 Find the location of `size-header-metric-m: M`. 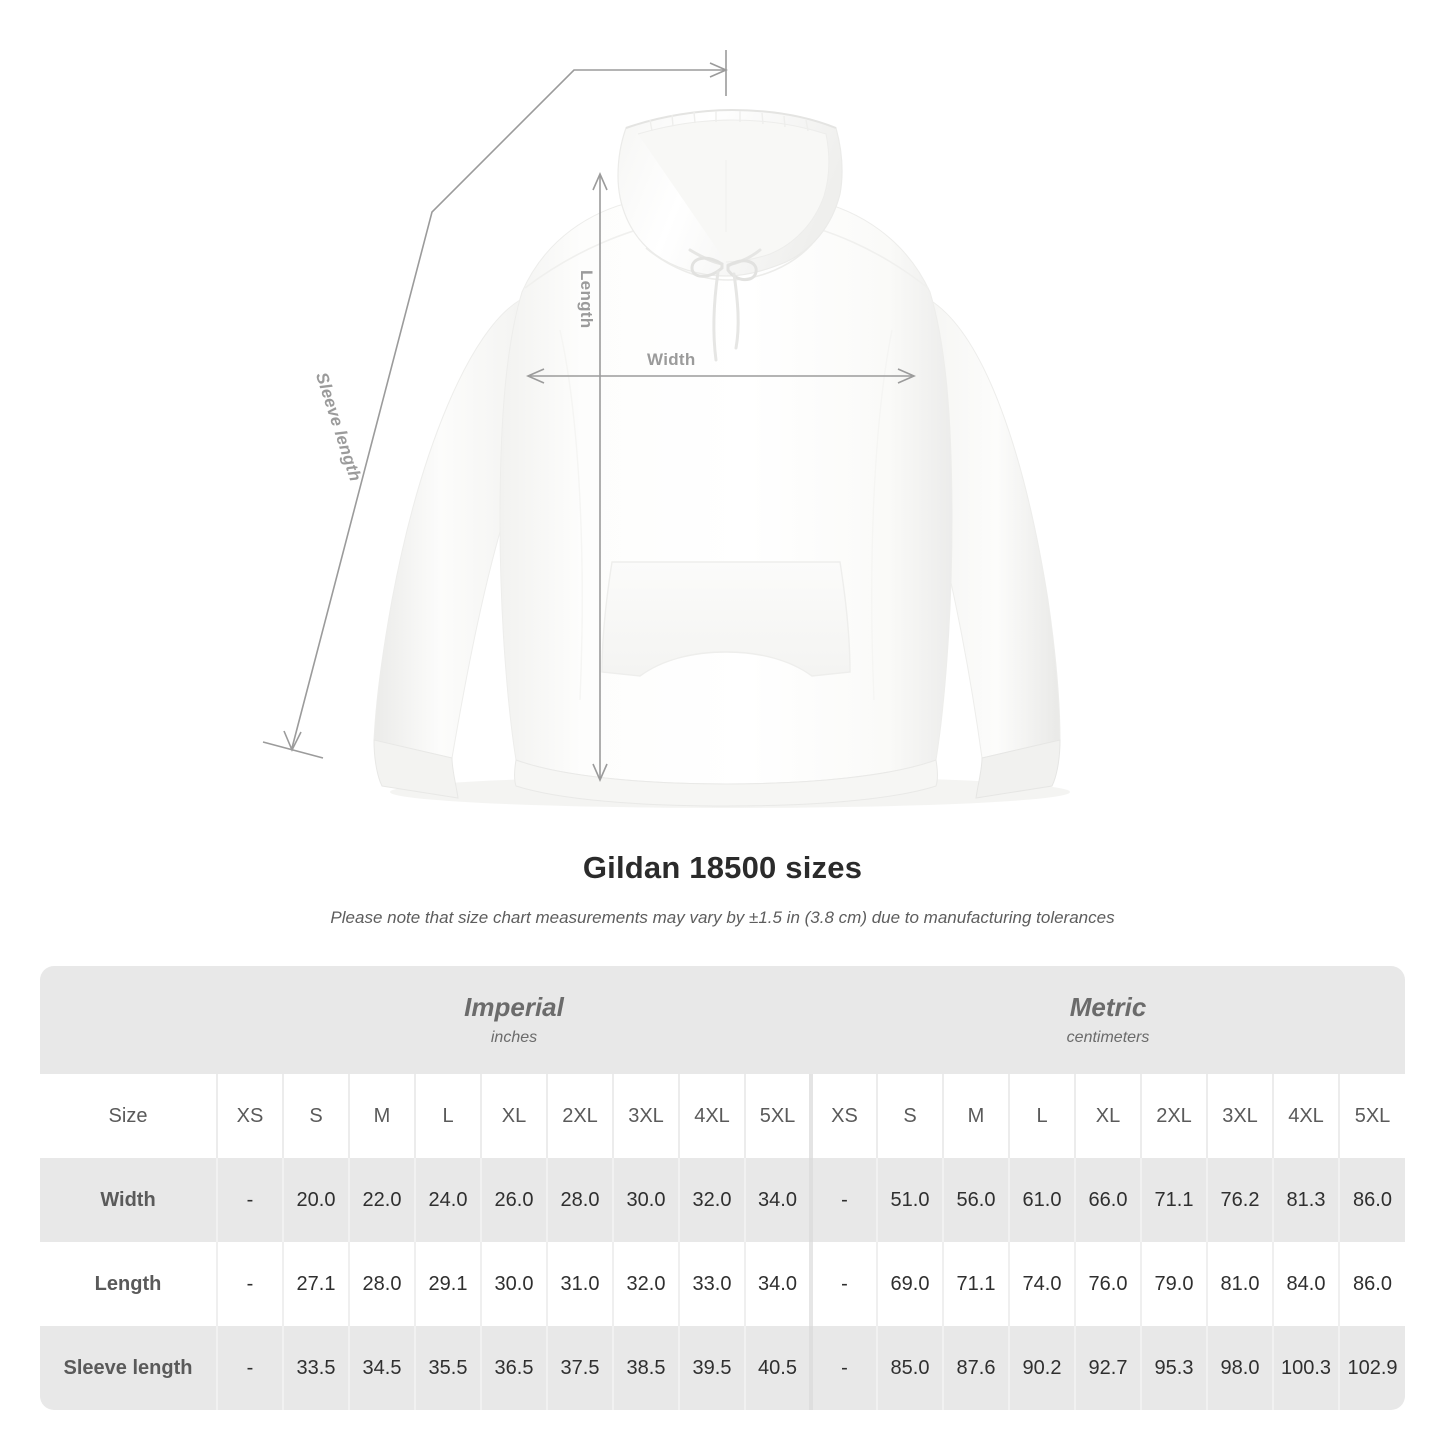

size-header-metric-m: M is located at coordinates (976, 1116).